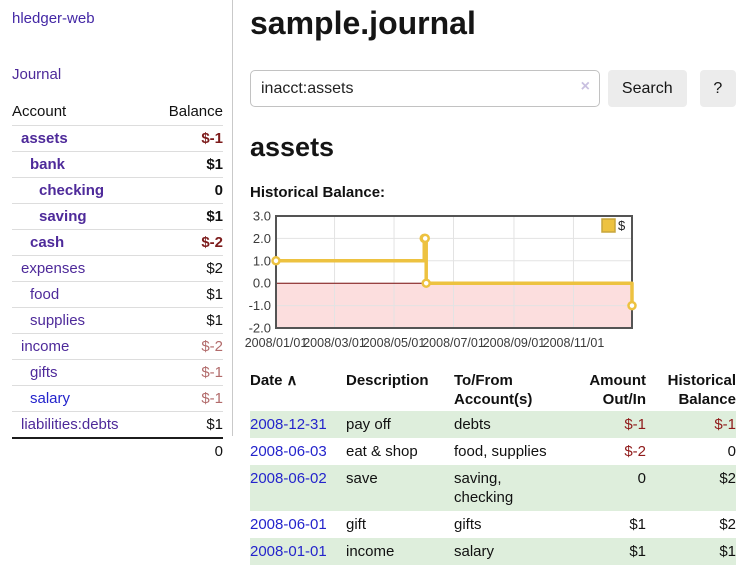 The height and width of the screenshot is (582, 742). What do you see at coordinates (468, 524) in the screenshot?
I see `transaction-accounts: gifts` at bounding box center [468, 524].